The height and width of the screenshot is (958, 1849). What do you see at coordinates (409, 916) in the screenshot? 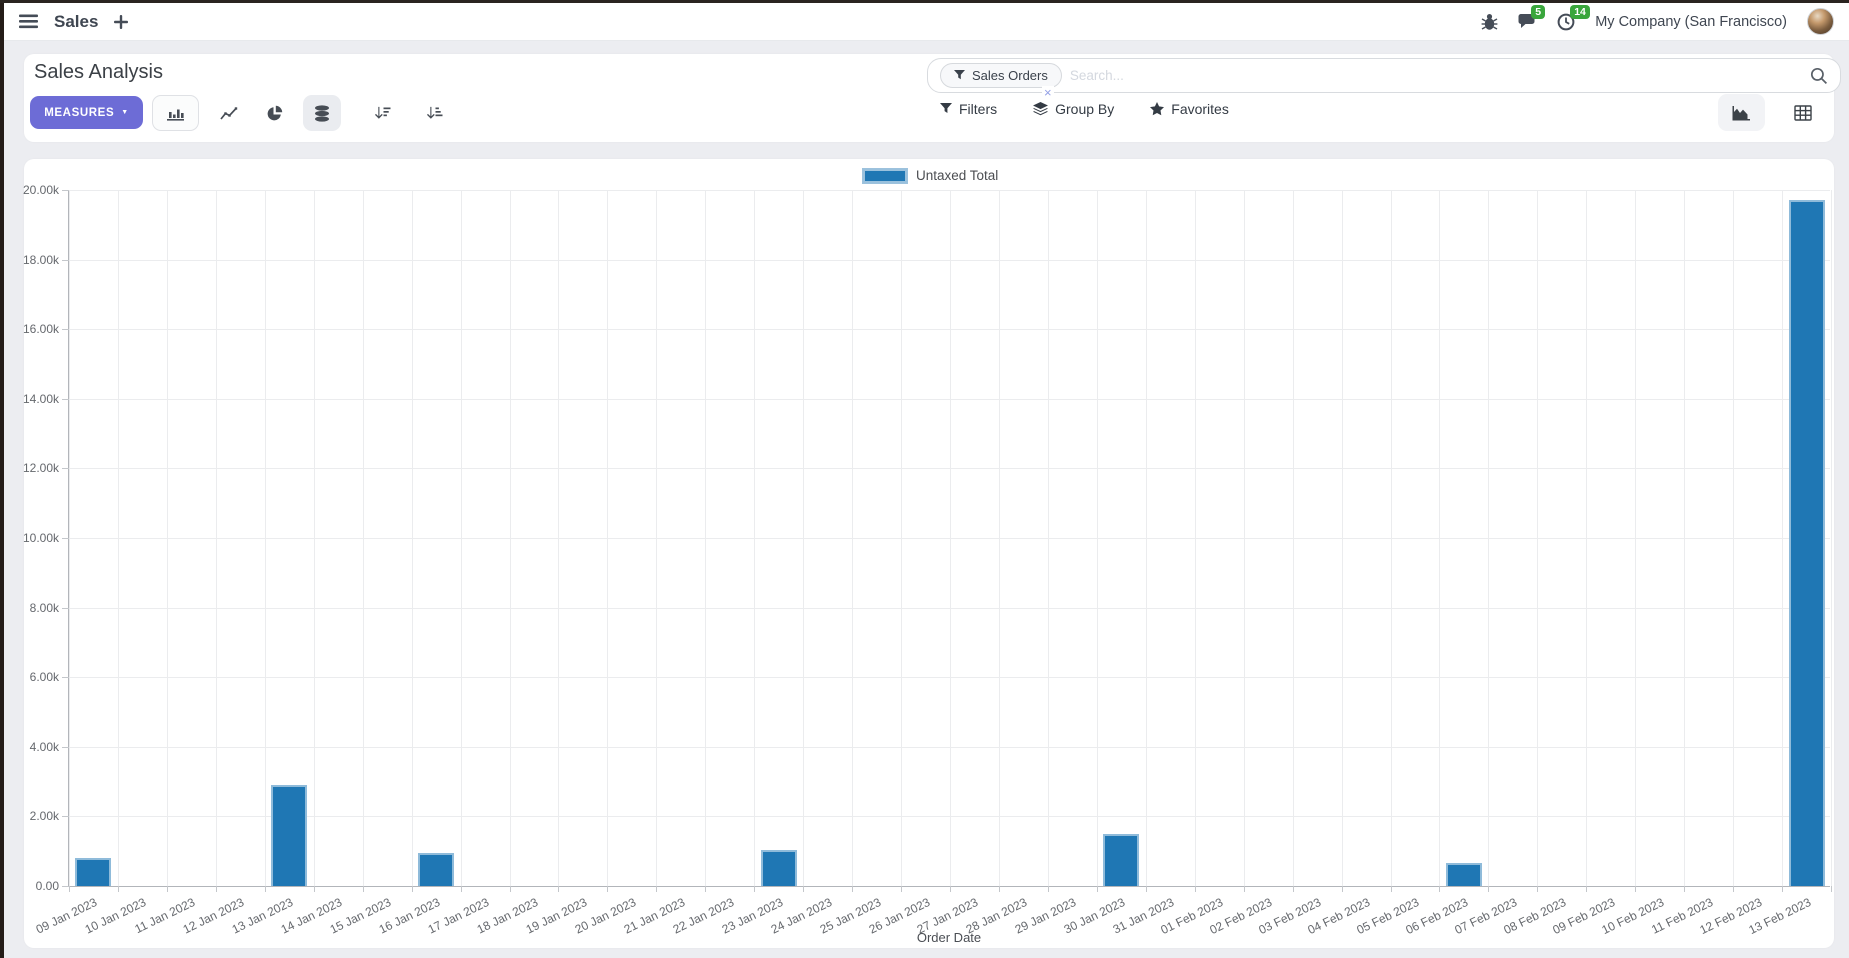
I see `x-tick-label: 16 Jan 2023` at bounding box center [409, 916].